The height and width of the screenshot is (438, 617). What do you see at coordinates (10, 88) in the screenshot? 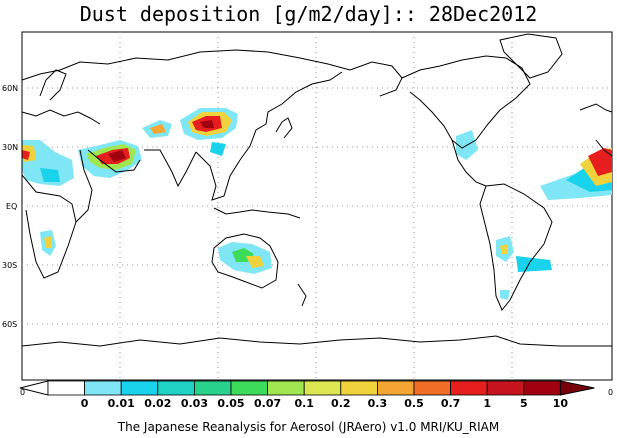
I see `lat-label-60n: 60N` at bounding box center [10, 88].